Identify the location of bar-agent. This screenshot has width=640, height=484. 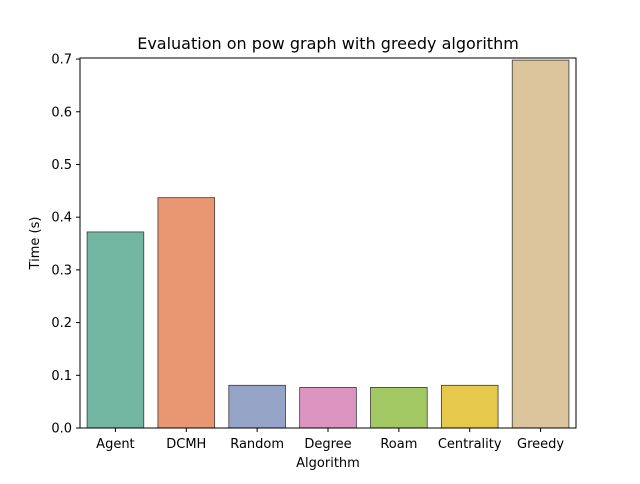
(115, 330).